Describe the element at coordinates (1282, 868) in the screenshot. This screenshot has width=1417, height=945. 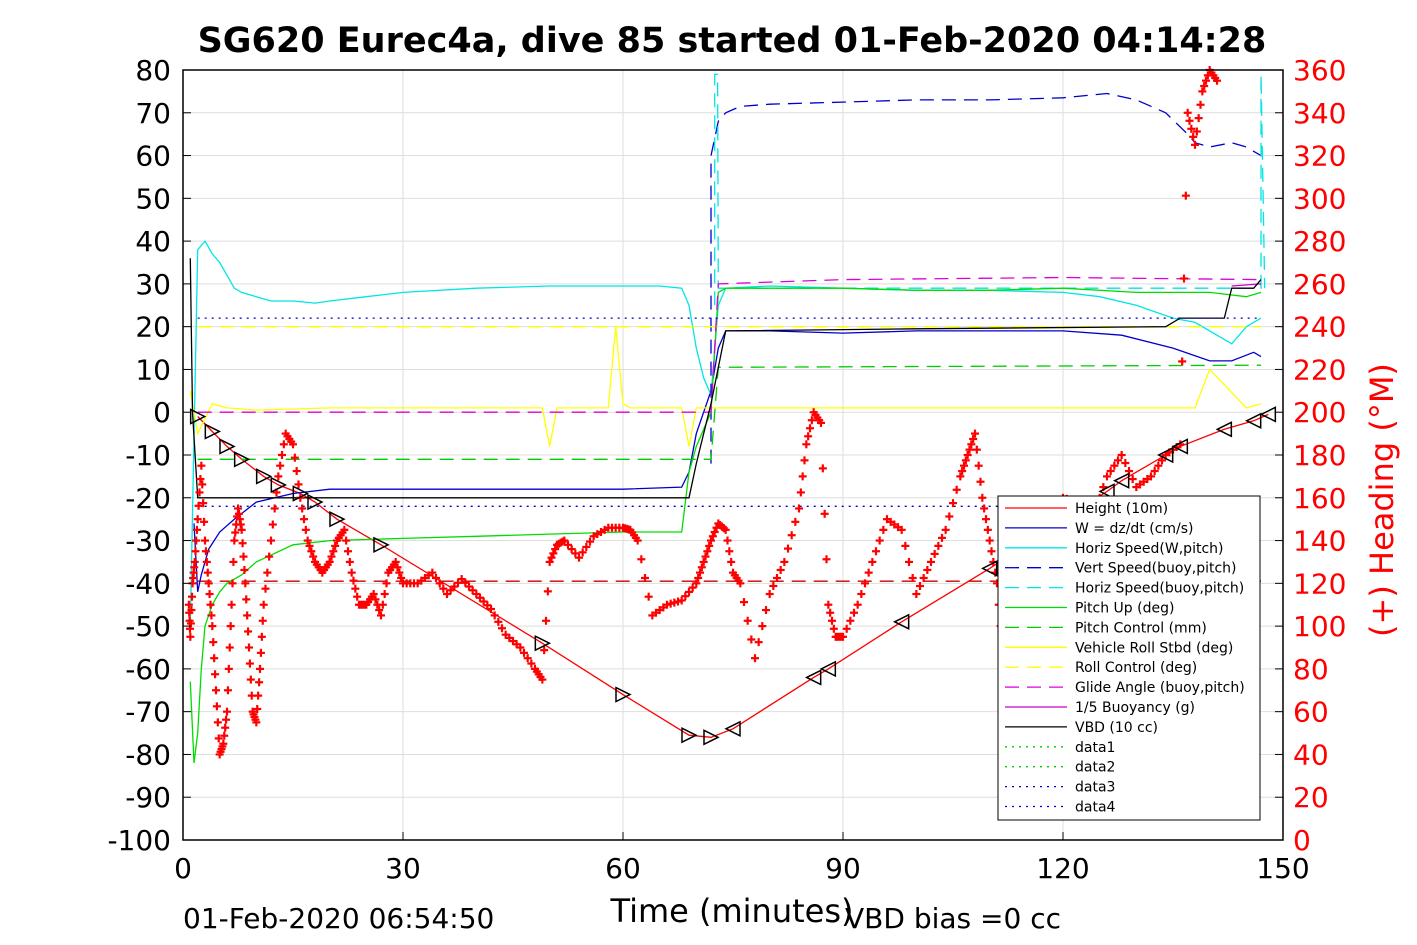
I see `x-tick-label-150: 150` at that location.